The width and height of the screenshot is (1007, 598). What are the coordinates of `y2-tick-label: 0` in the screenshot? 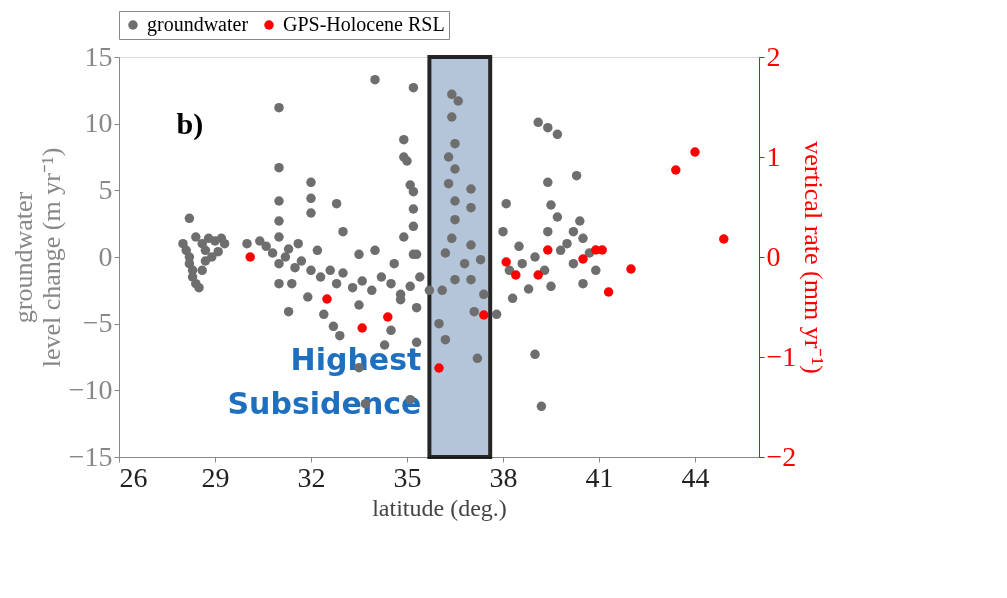 It's located at (773, 256).